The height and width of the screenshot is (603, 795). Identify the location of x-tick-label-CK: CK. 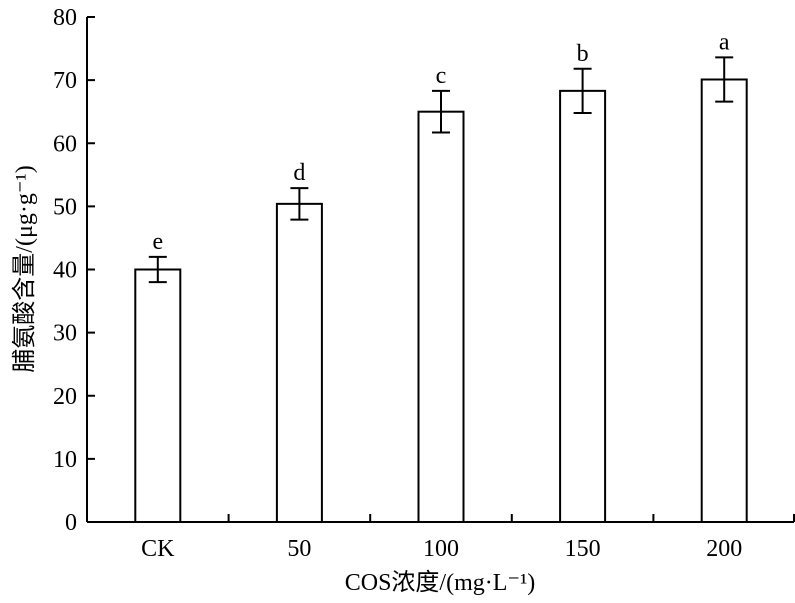
(158, 549).